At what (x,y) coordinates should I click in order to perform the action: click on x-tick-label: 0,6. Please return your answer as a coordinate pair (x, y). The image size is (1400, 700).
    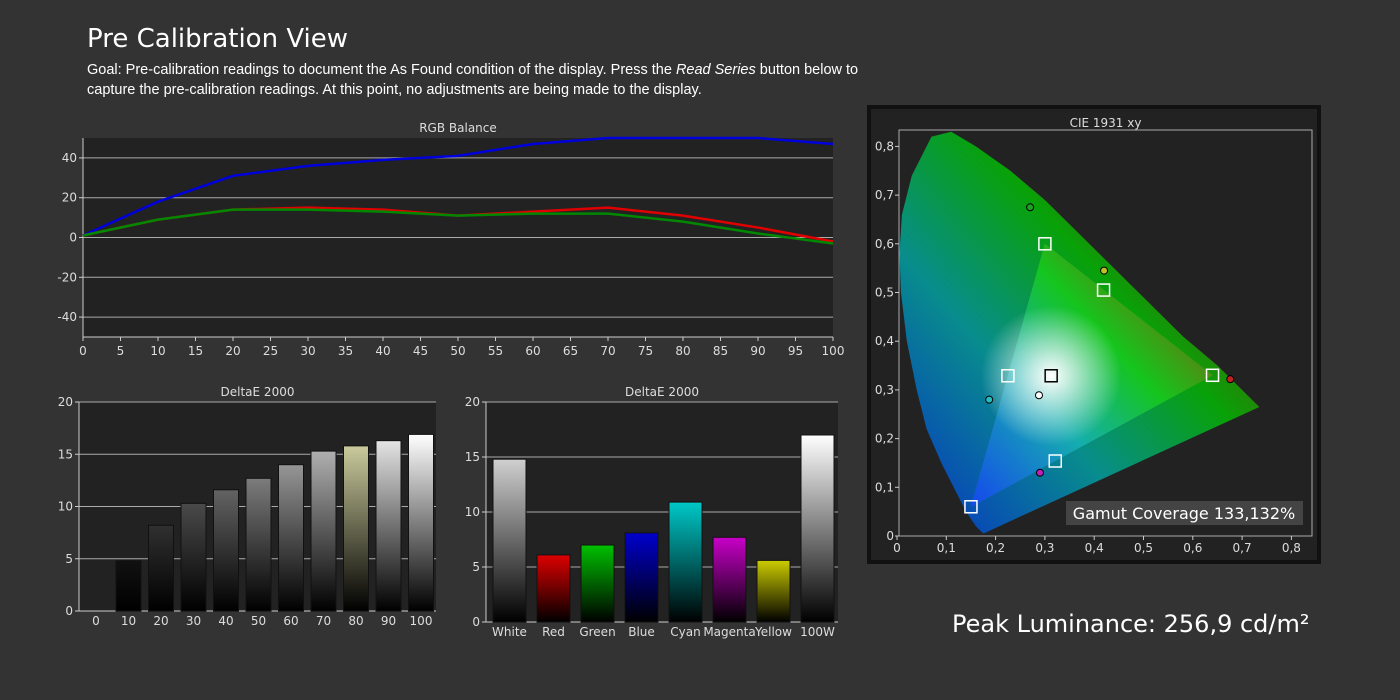
    Looking at the image, I should click on (1192, 548).